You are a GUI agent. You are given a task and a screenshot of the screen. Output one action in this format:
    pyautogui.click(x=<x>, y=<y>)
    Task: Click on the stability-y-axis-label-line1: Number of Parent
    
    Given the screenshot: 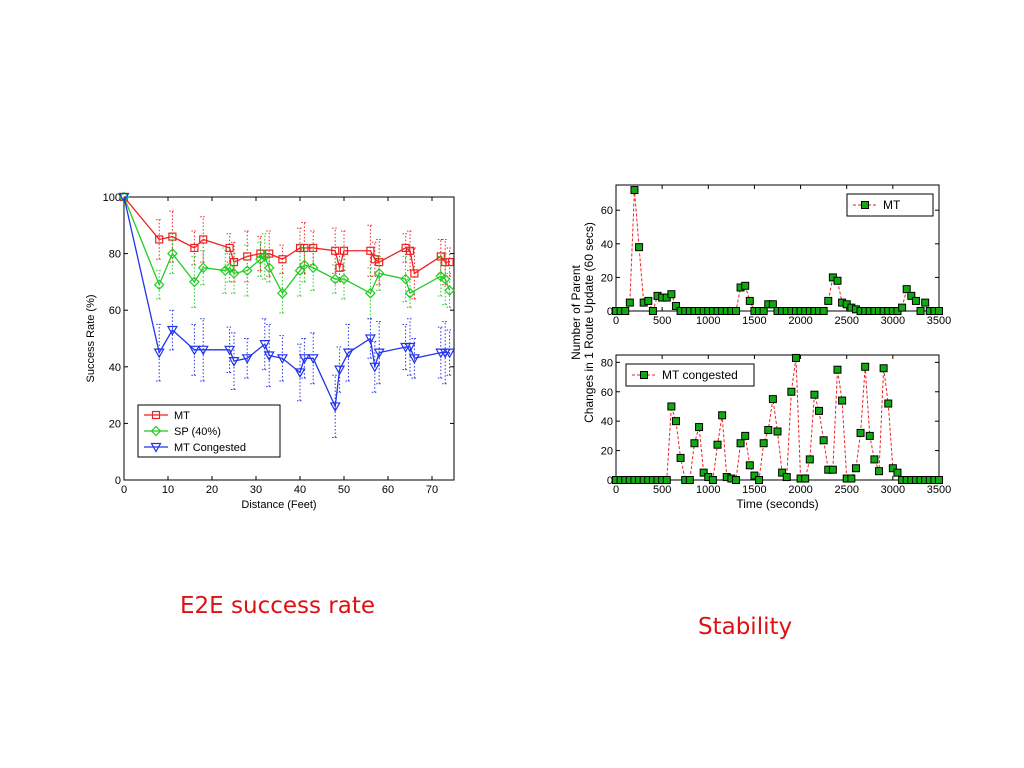 What is the action you would take?
    pyautogui.click(x=576, y=311)
    